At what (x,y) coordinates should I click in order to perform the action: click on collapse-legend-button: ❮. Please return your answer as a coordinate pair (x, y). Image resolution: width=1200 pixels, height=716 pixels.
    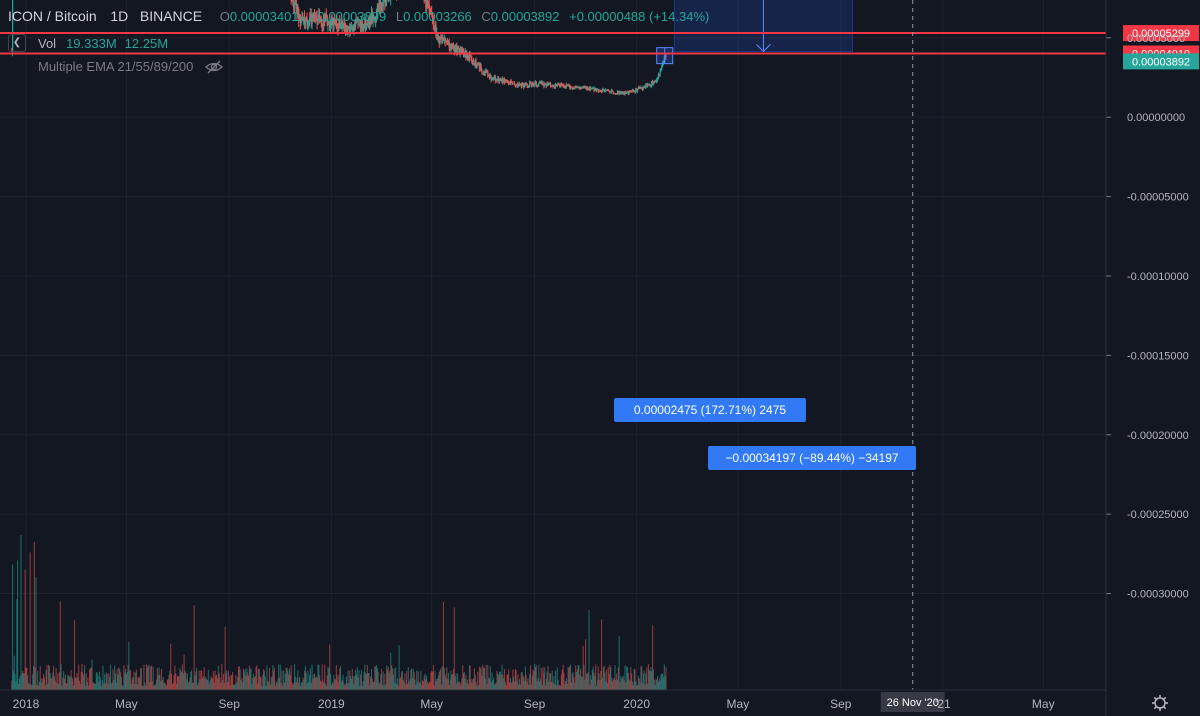
    Looking at the image, I should click on (17, 43).